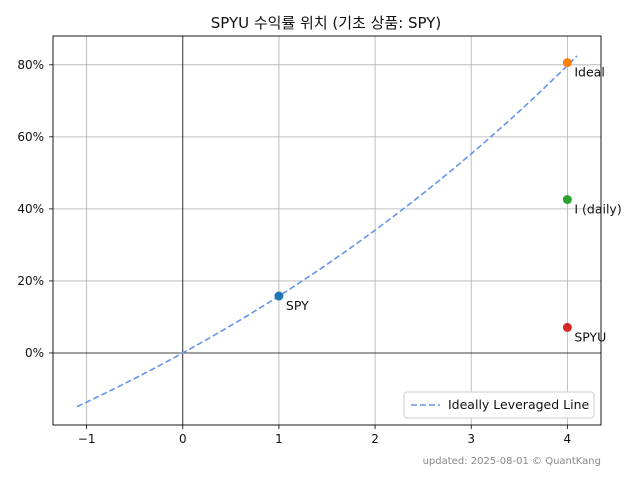 The width and height of the screenshot is (640, 480). Describe the element at coordinates (30, 281) in the screenshot. I see `y-tick-label: 20%` at that location.